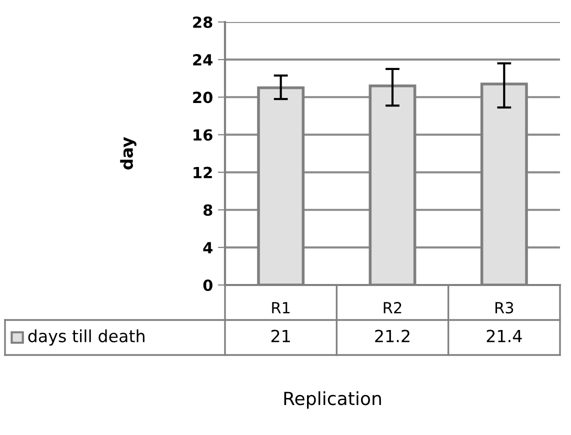  I want to click on y-tick-label: 8, so click(208, 210).